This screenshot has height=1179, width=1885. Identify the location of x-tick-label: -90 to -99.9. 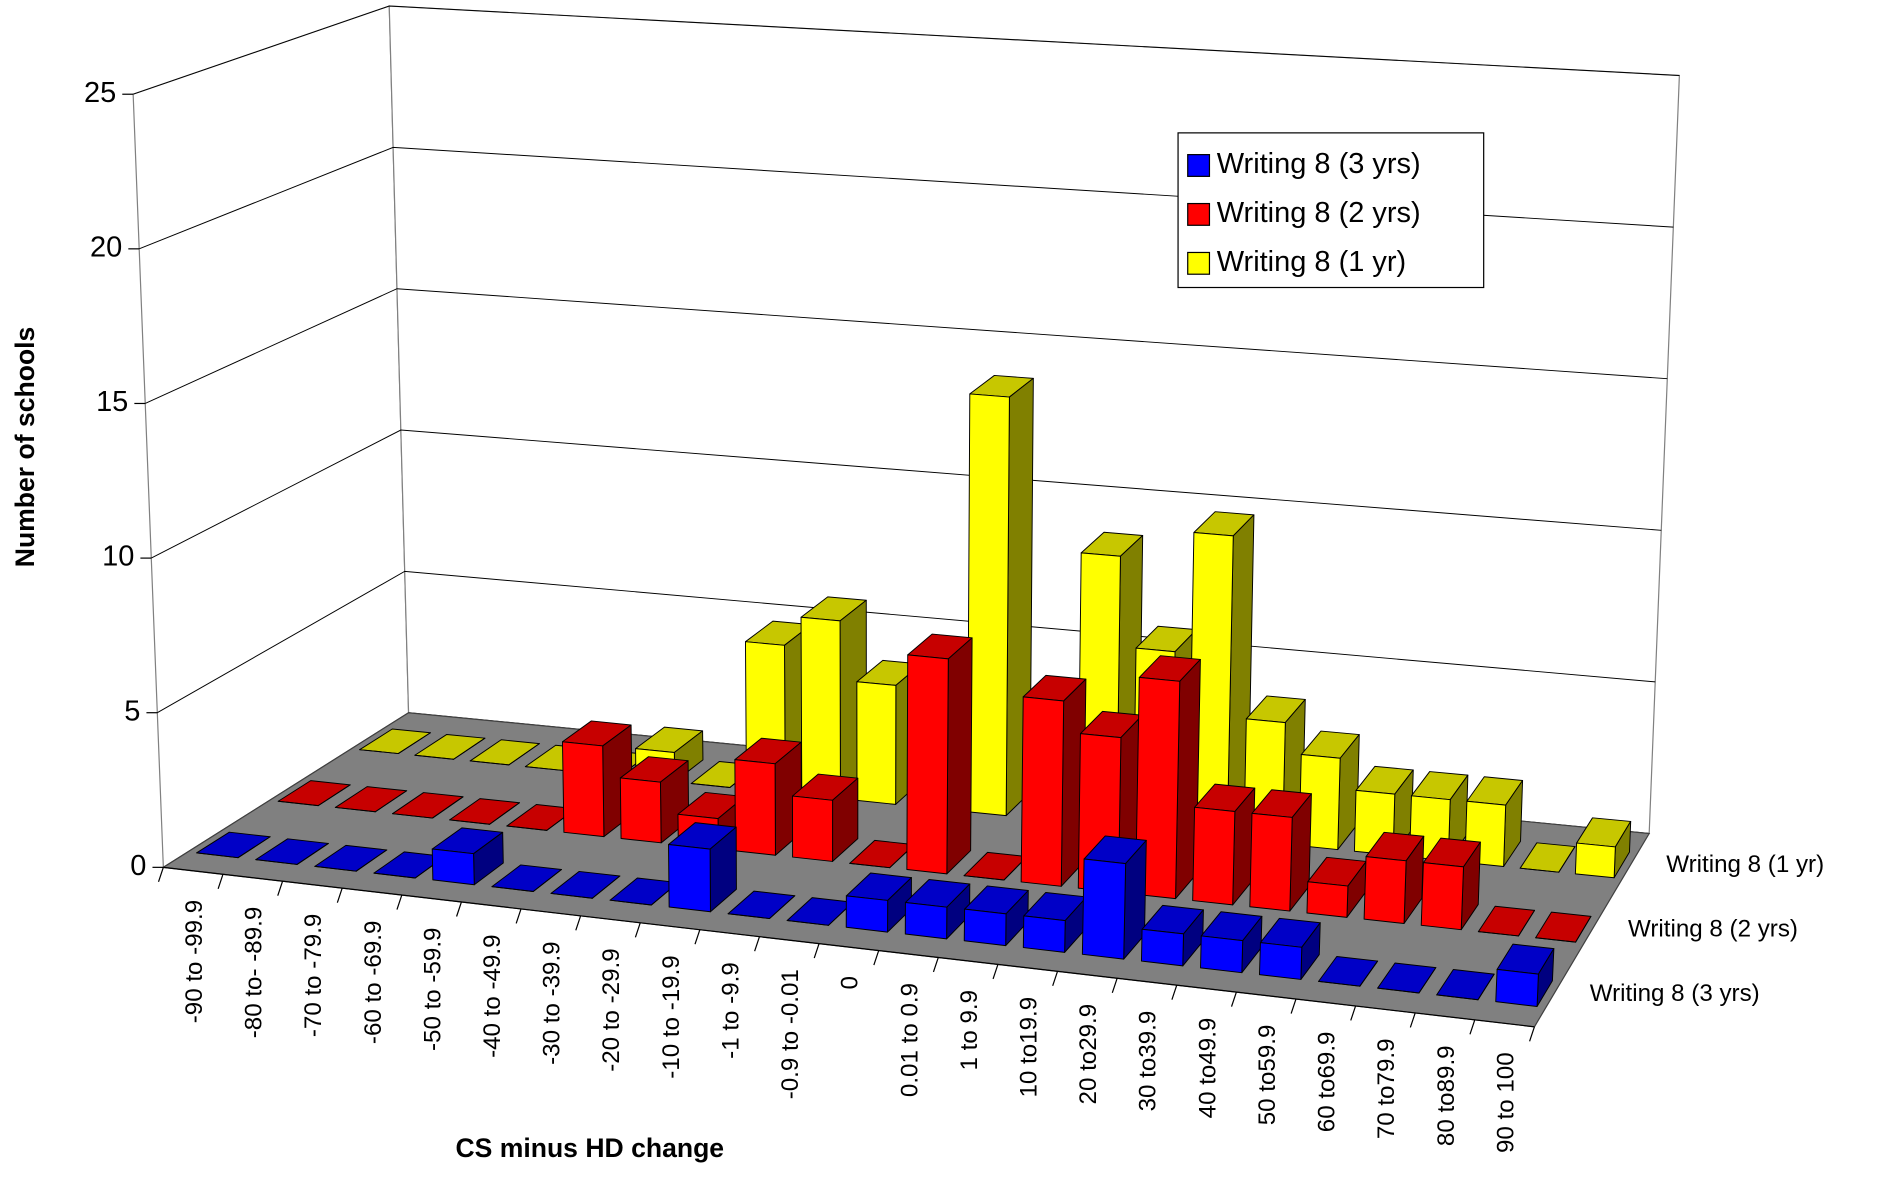
(194, 961).